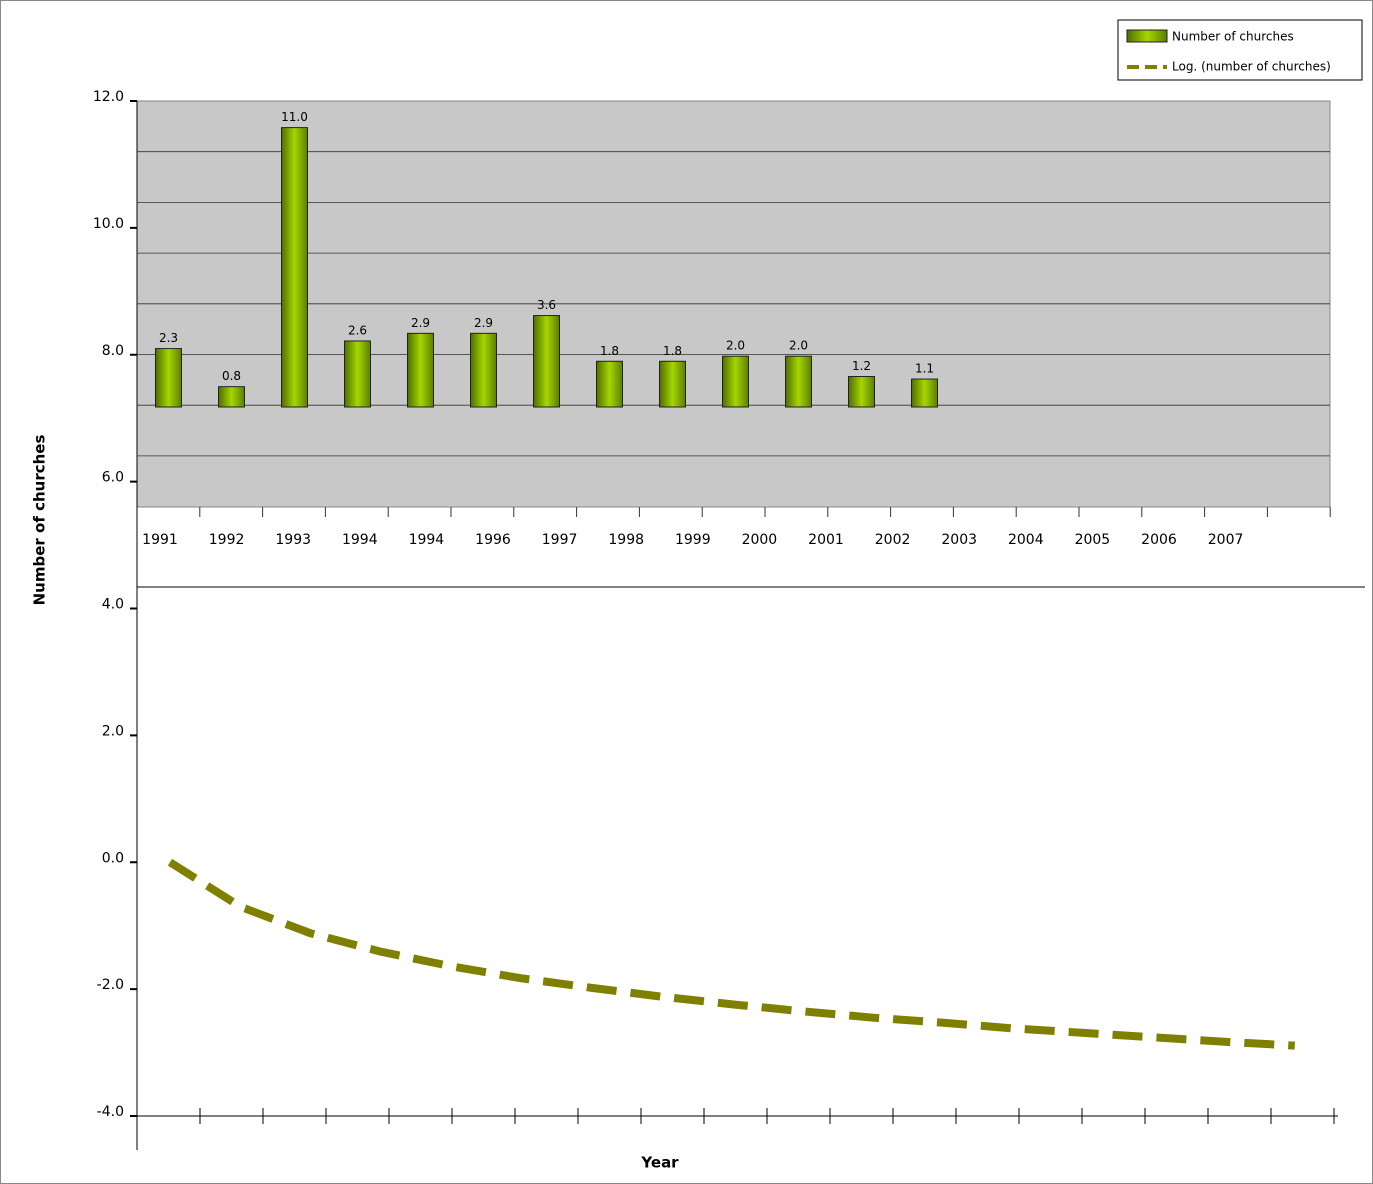 This screenshot has height=1184, width=1373. What do you see at coordinates (113, 351) in the screenshot?
I see `y-tick-label: 8.0` at bounding box center [113, 351].